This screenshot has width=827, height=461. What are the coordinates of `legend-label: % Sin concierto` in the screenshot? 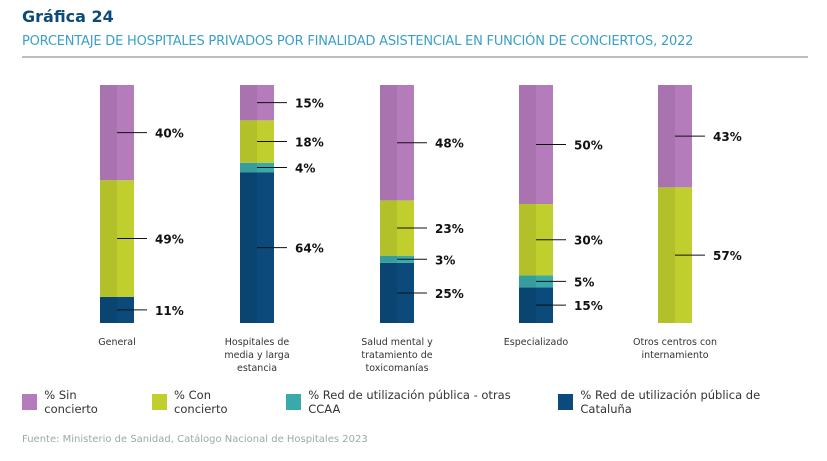 It's located at (71, 402).